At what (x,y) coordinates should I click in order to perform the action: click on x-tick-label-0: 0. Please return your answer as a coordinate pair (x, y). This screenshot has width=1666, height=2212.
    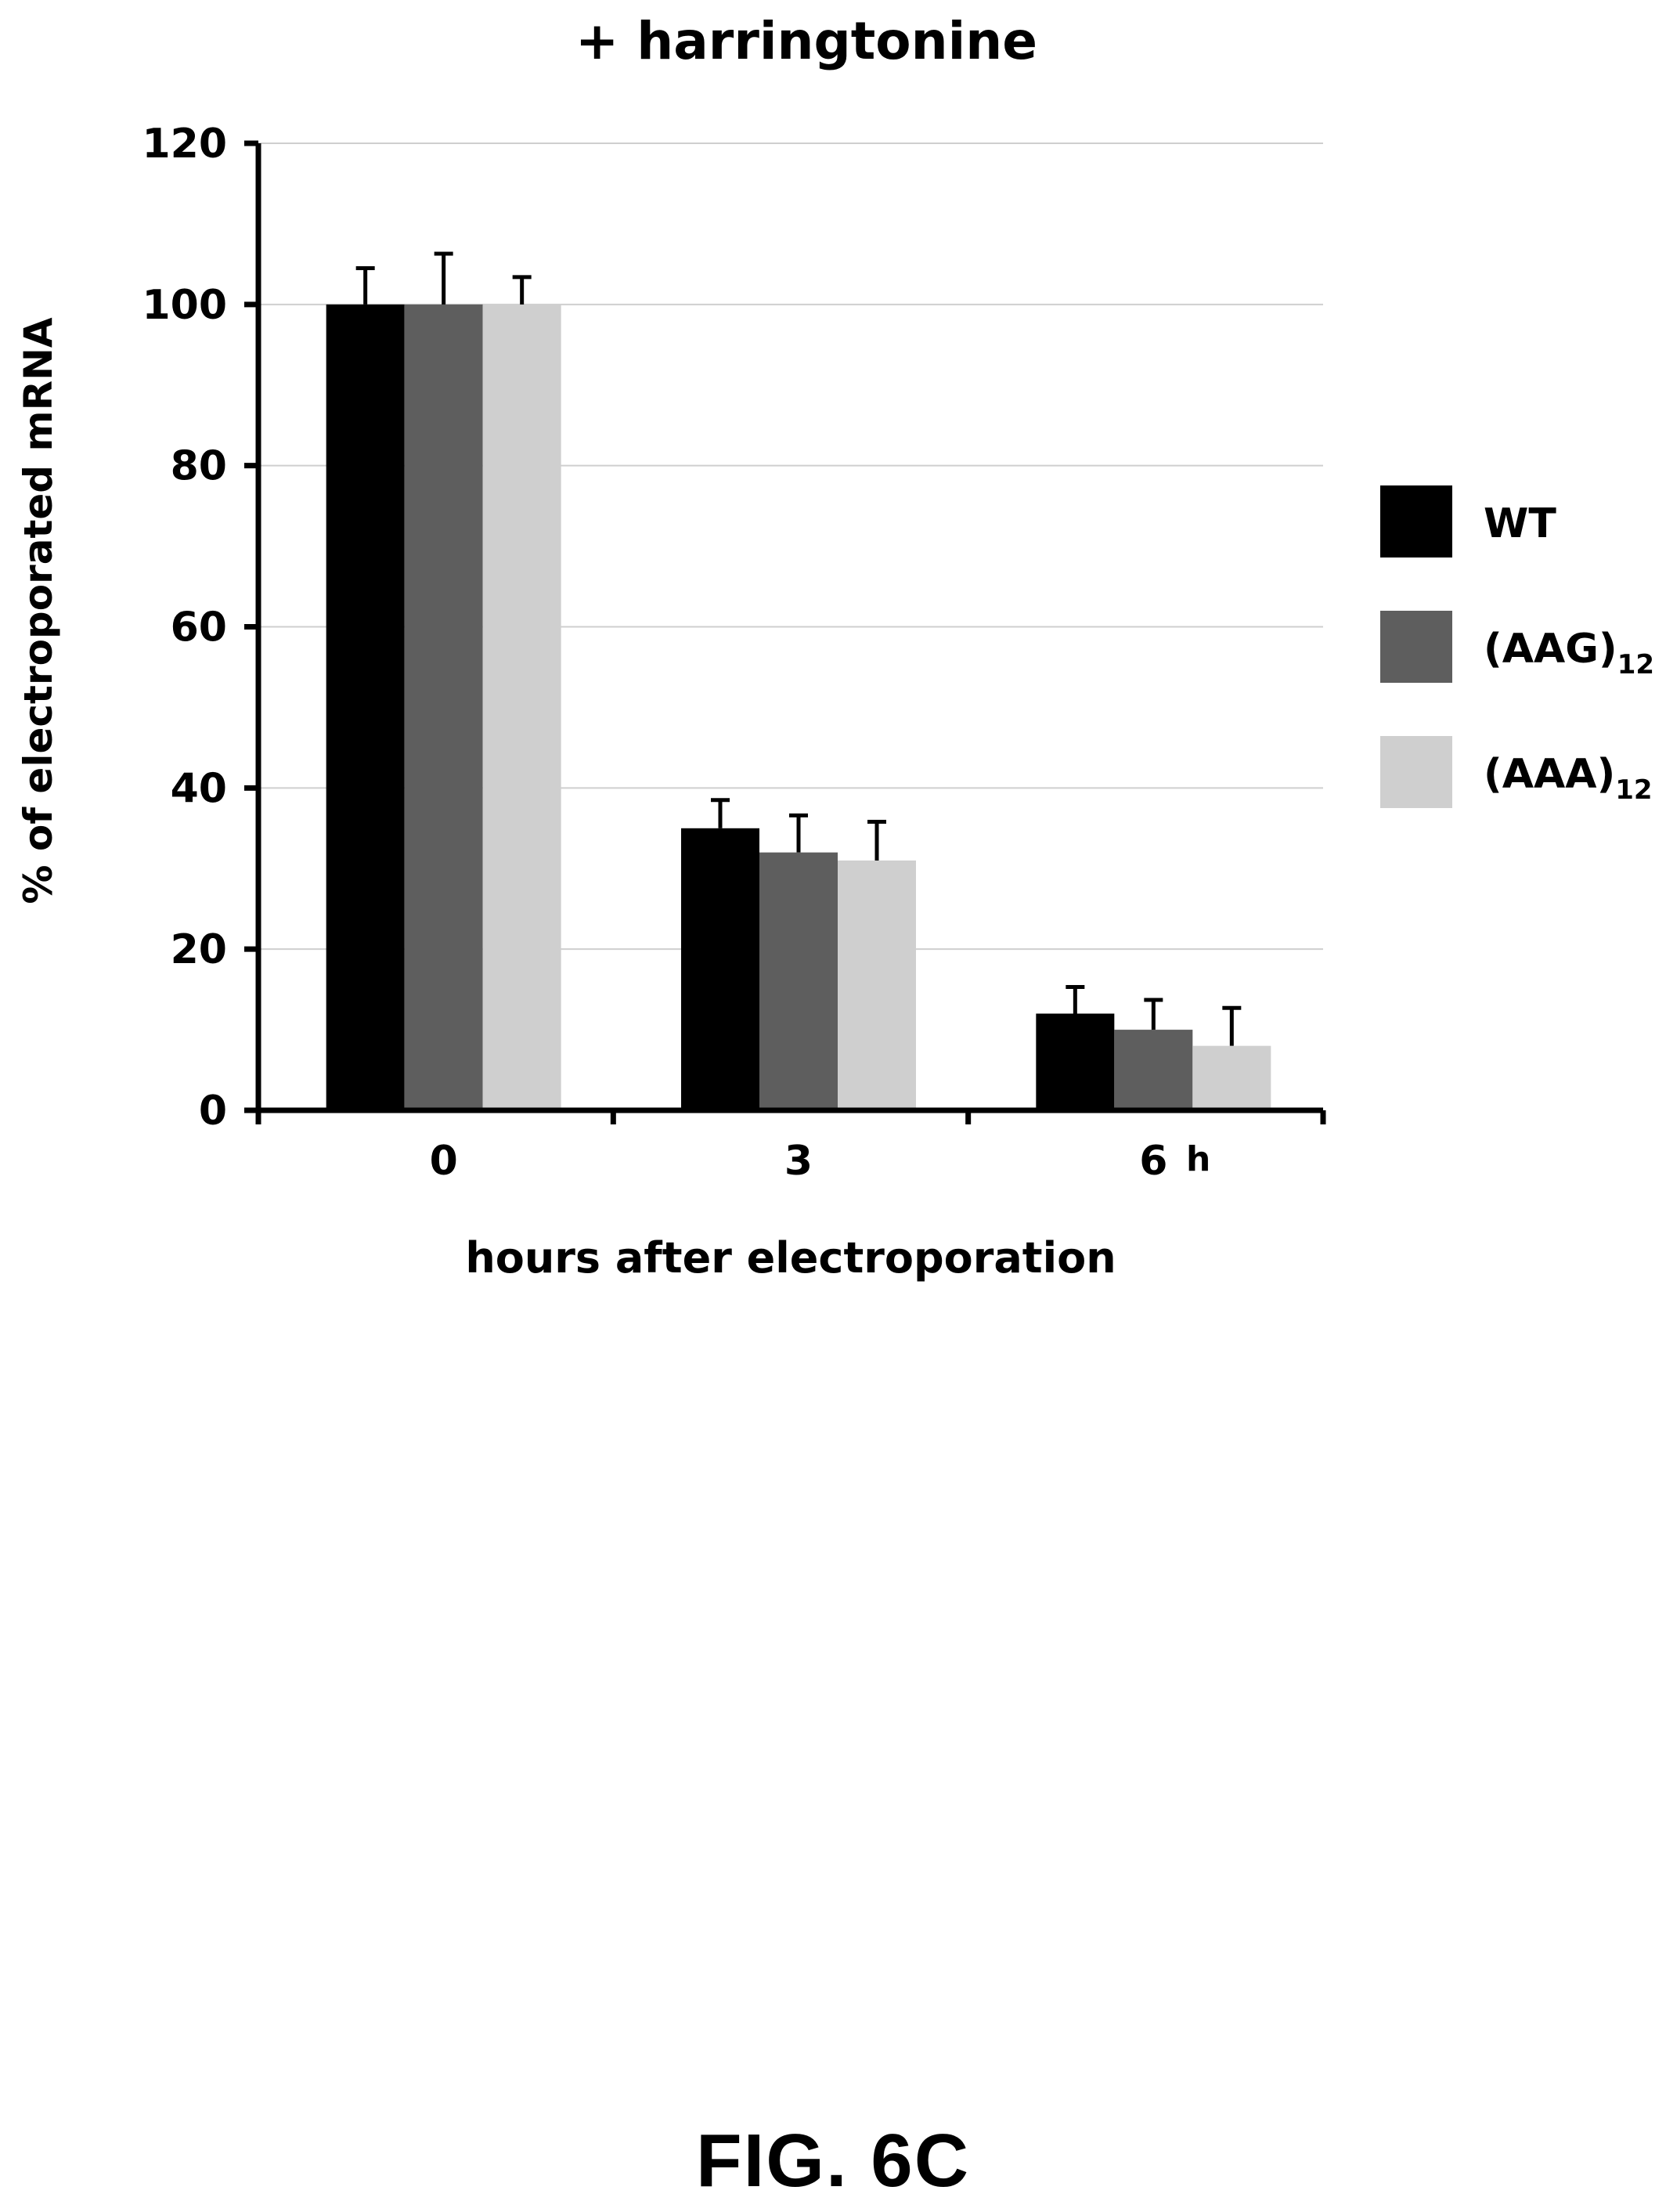
    Looking at the image, I should click on (444, 1161).